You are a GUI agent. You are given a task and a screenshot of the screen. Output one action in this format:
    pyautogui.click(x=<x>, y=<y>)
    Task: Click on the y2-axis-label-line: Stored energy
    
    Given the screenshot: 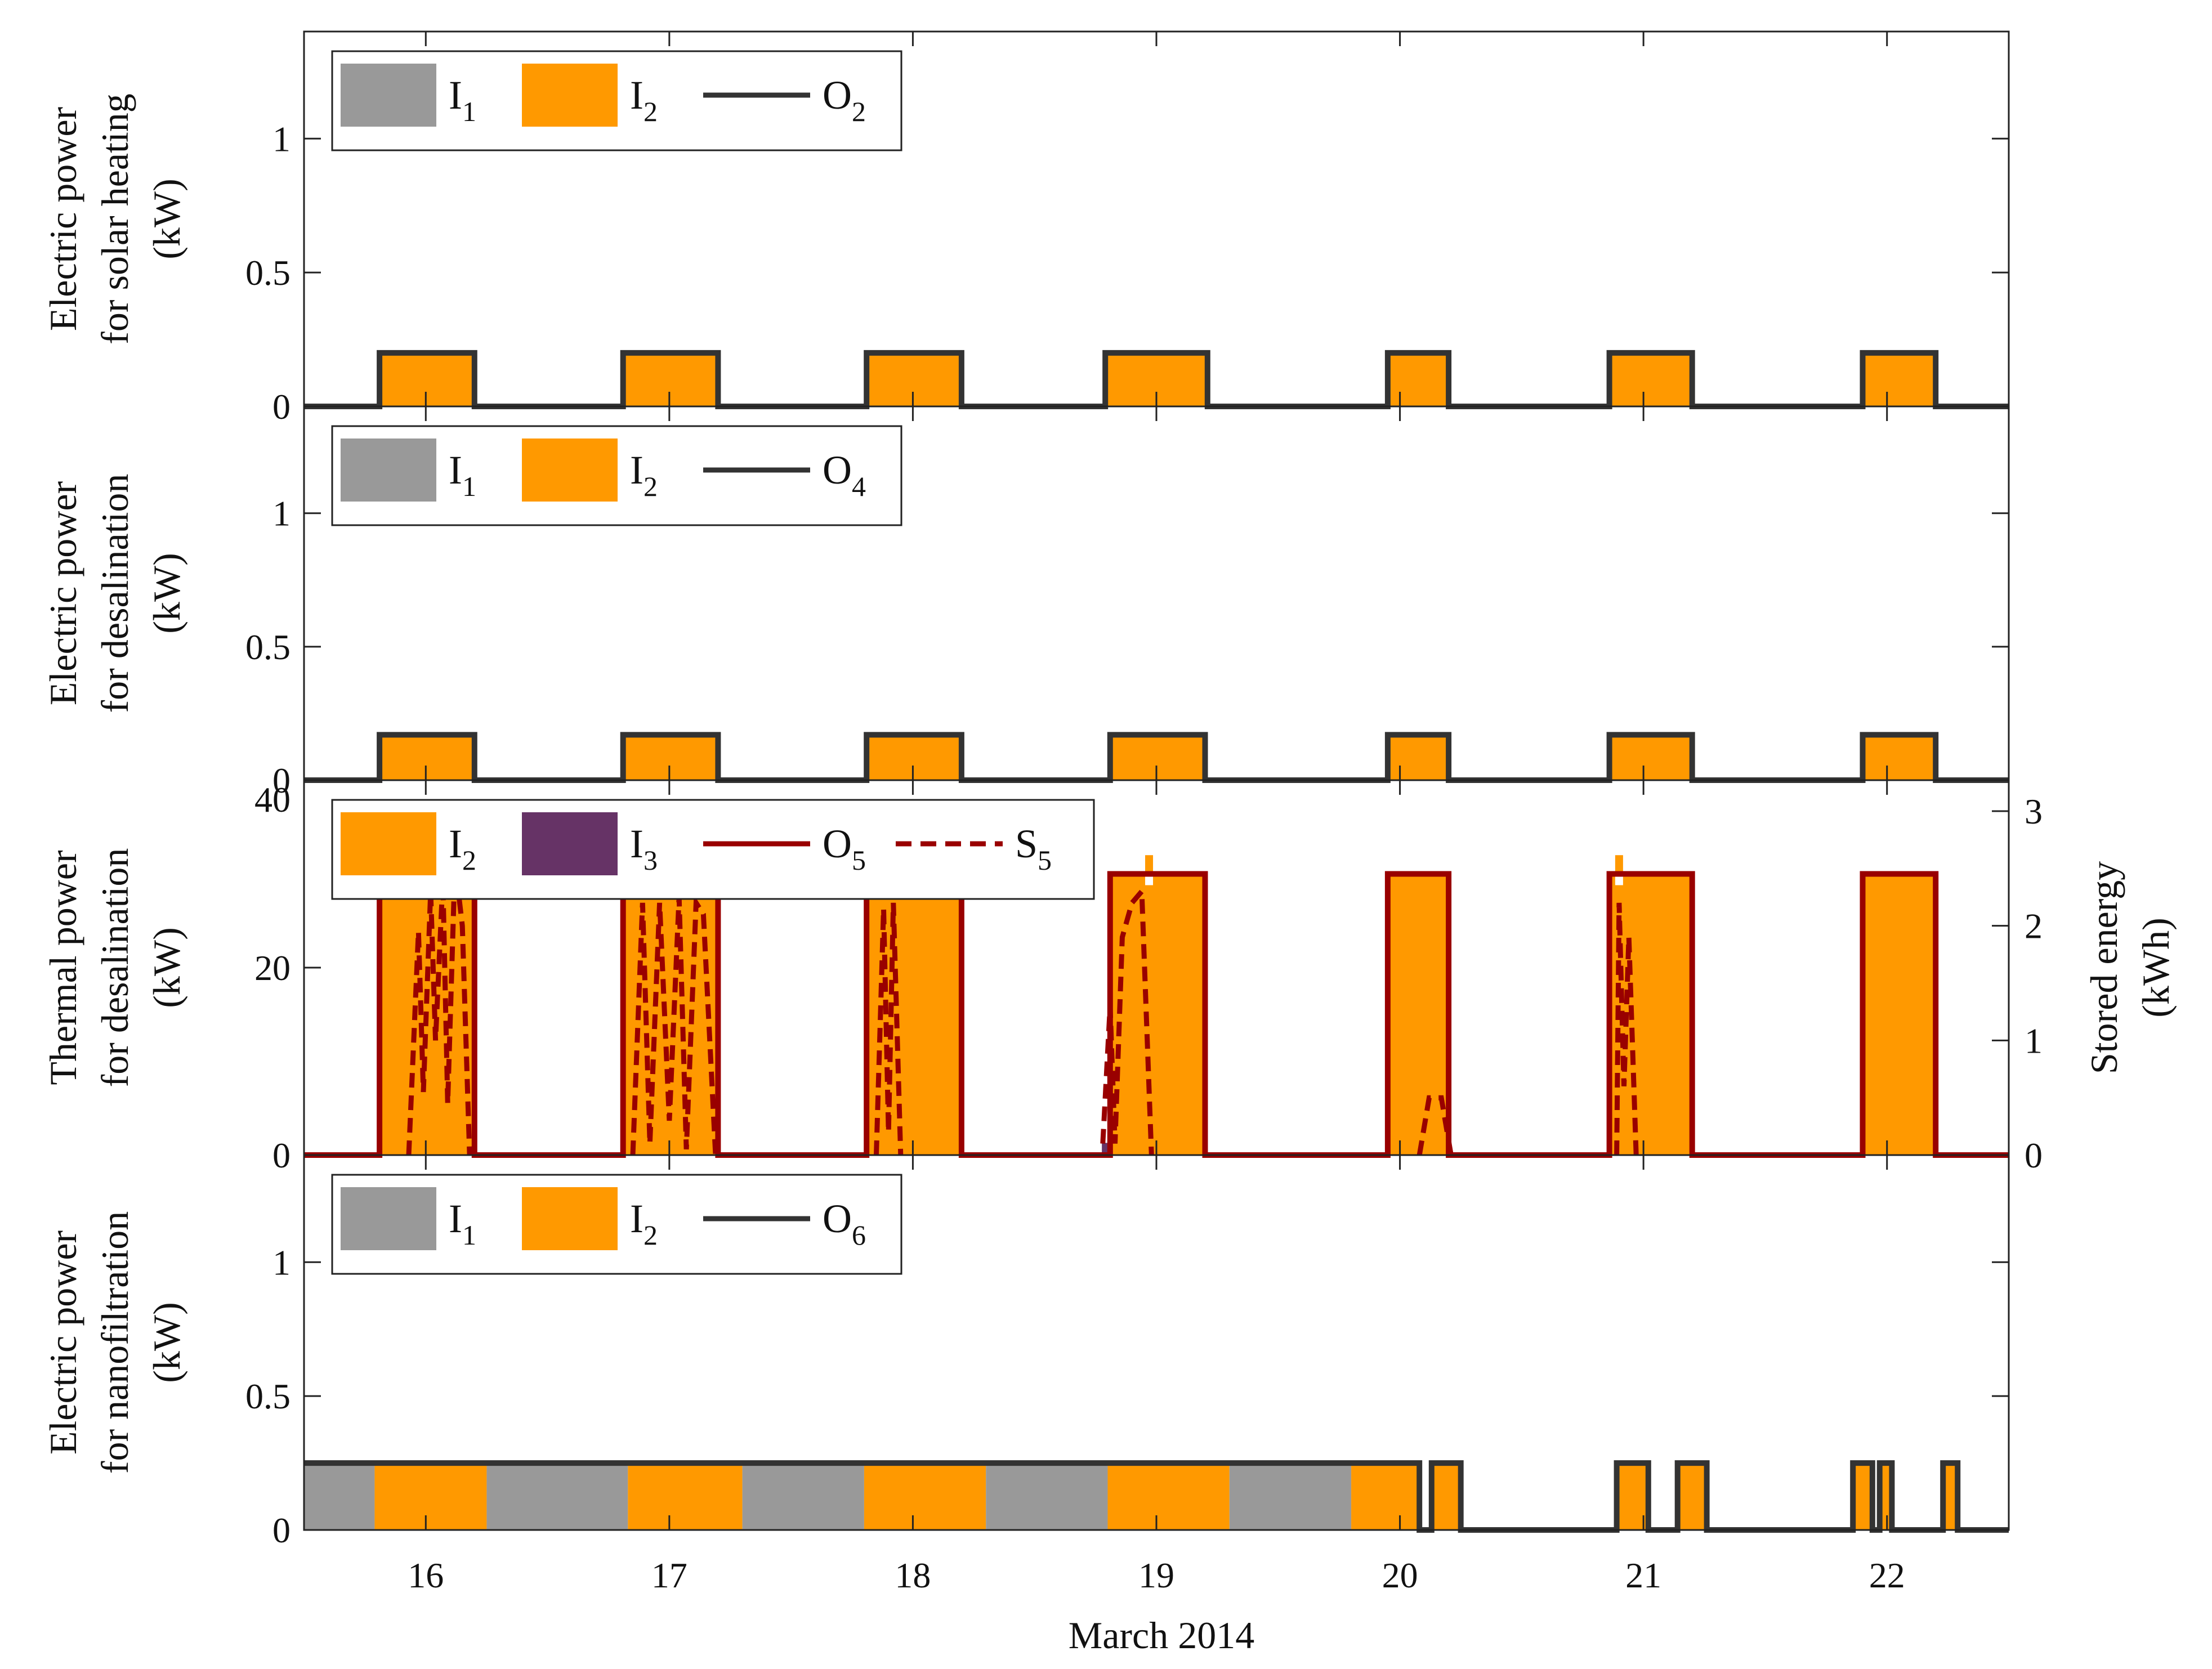 What is the action you would take?
    pyautogui.click(x=2104, y=967)
    